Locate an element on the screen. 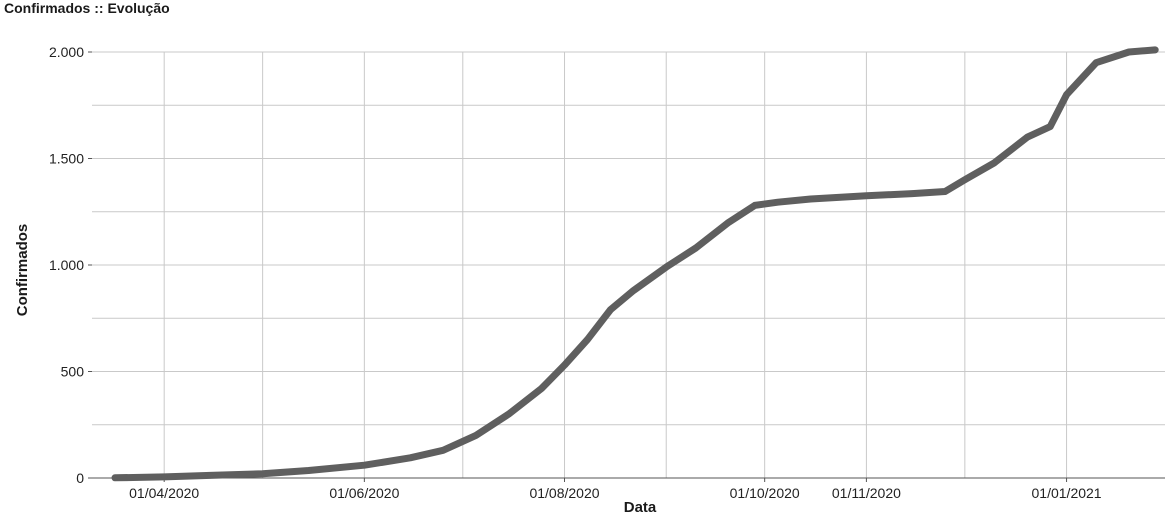 The width and height of the screenshot is (1169, 516). y-tick-label: 0 is located at coordinates (80, 478).